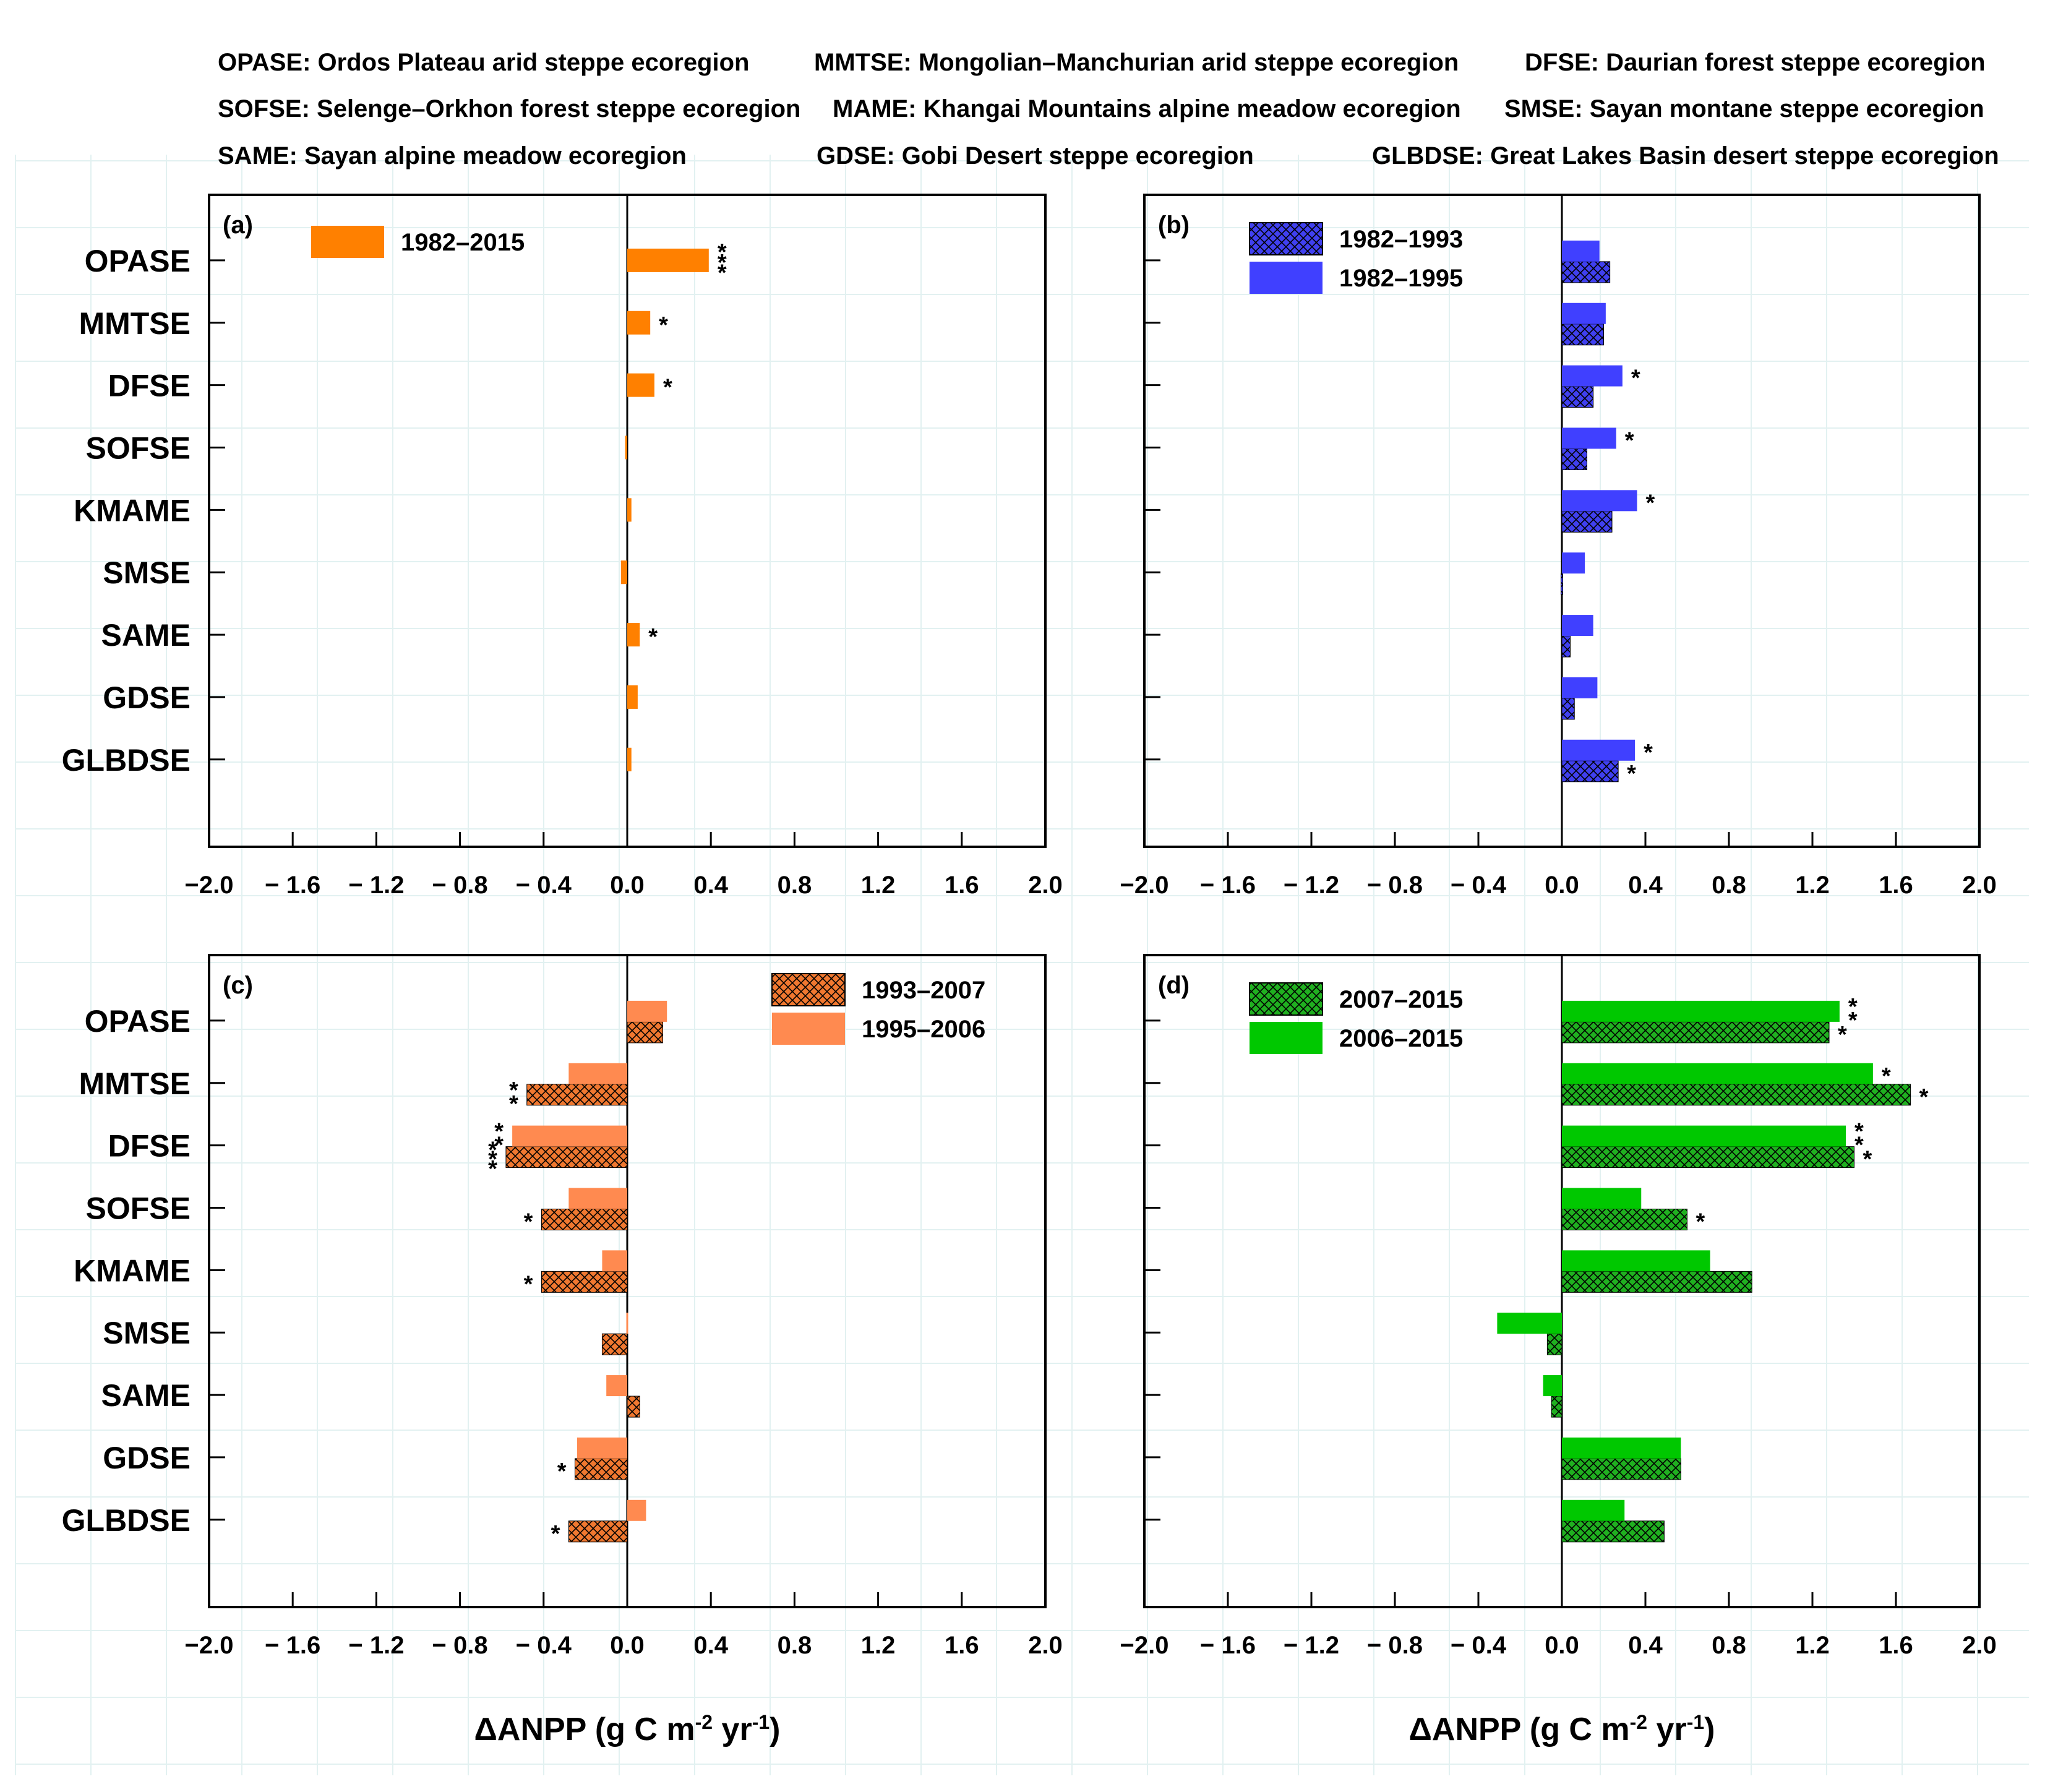 The image size is (2045, 1792). Describe the element at coordinates (1736, 1095) in the screenshot. I see `bar-mmtse-lower` at that location.